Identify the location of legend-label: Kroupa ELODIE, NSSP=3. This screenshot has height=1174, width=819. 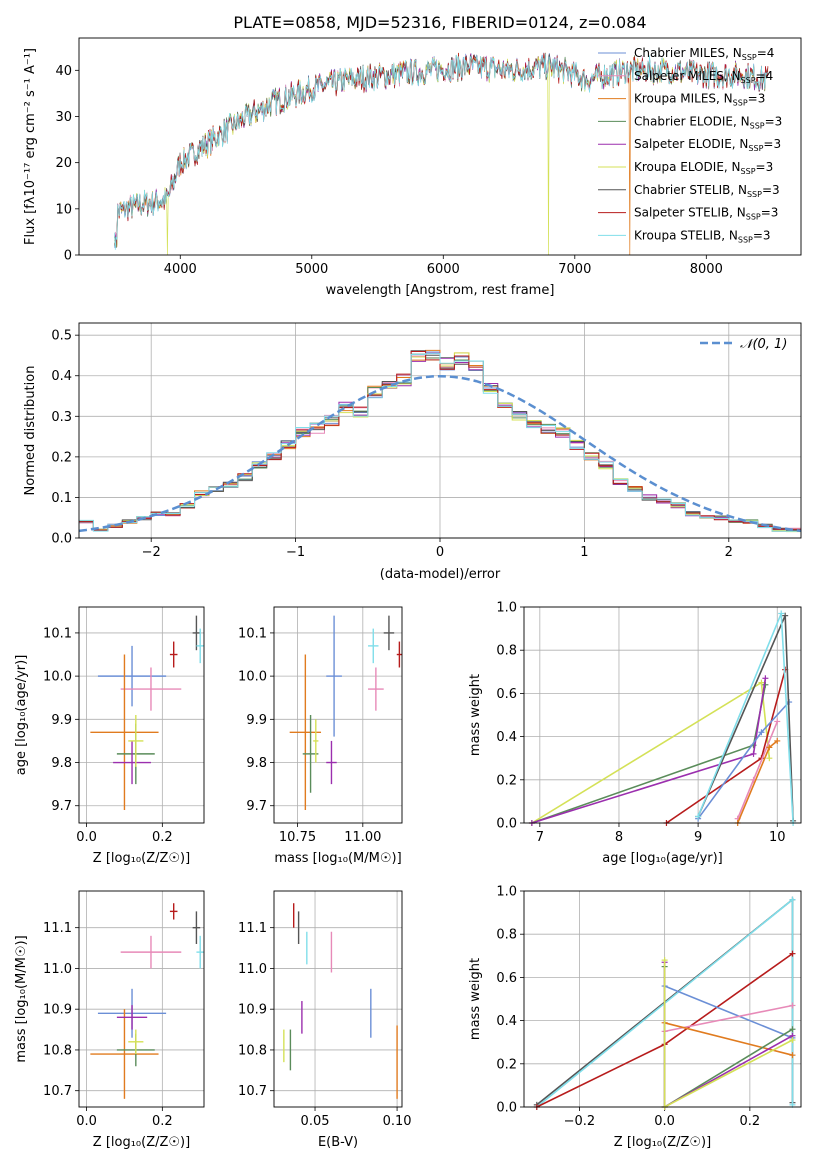
(703, 168).